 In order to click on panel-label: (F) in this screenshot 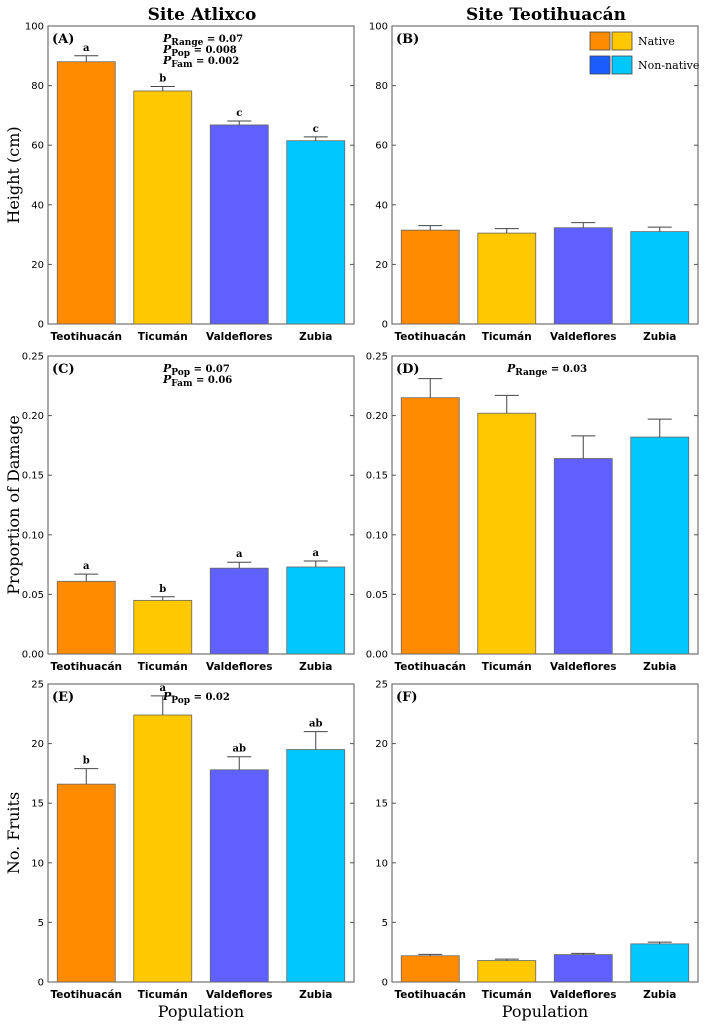, I will do `click(407, 697)`.